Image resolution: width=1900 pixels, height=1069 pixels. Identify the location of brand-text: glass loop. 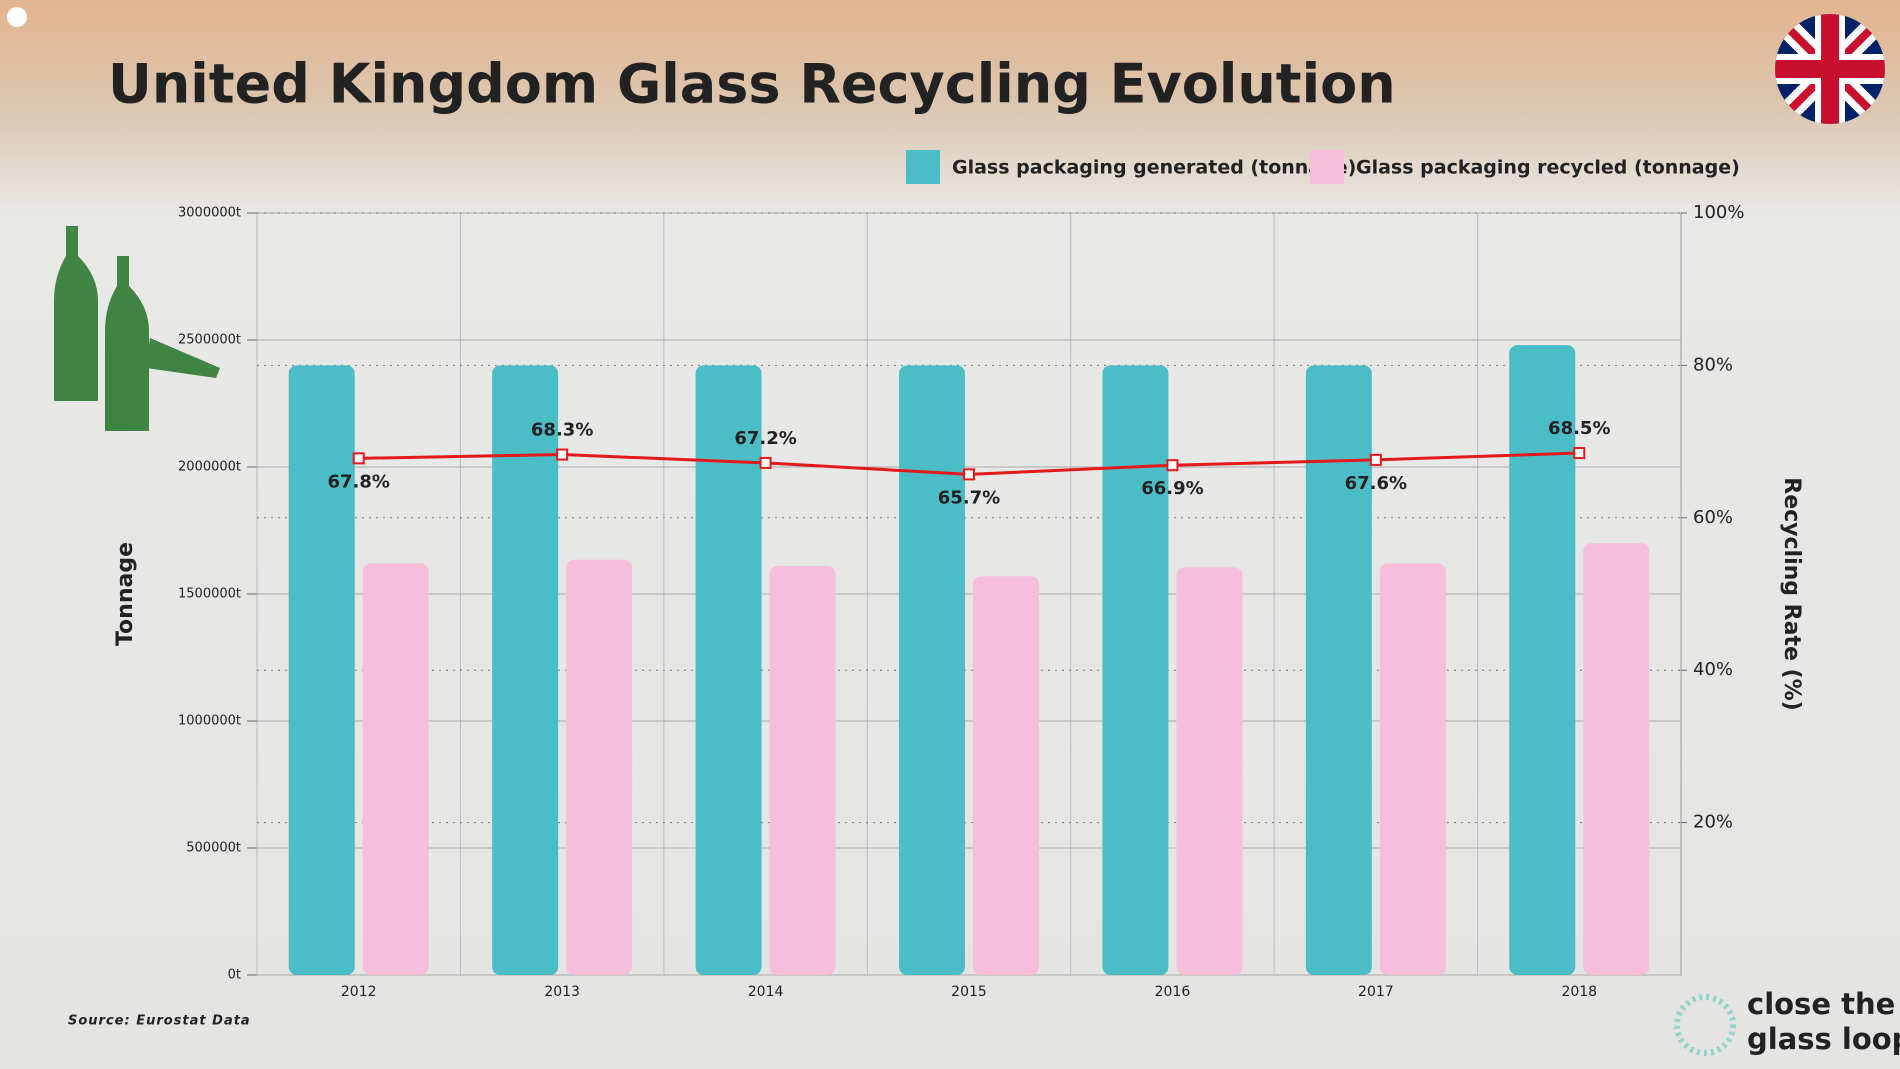
(1823, 1039).